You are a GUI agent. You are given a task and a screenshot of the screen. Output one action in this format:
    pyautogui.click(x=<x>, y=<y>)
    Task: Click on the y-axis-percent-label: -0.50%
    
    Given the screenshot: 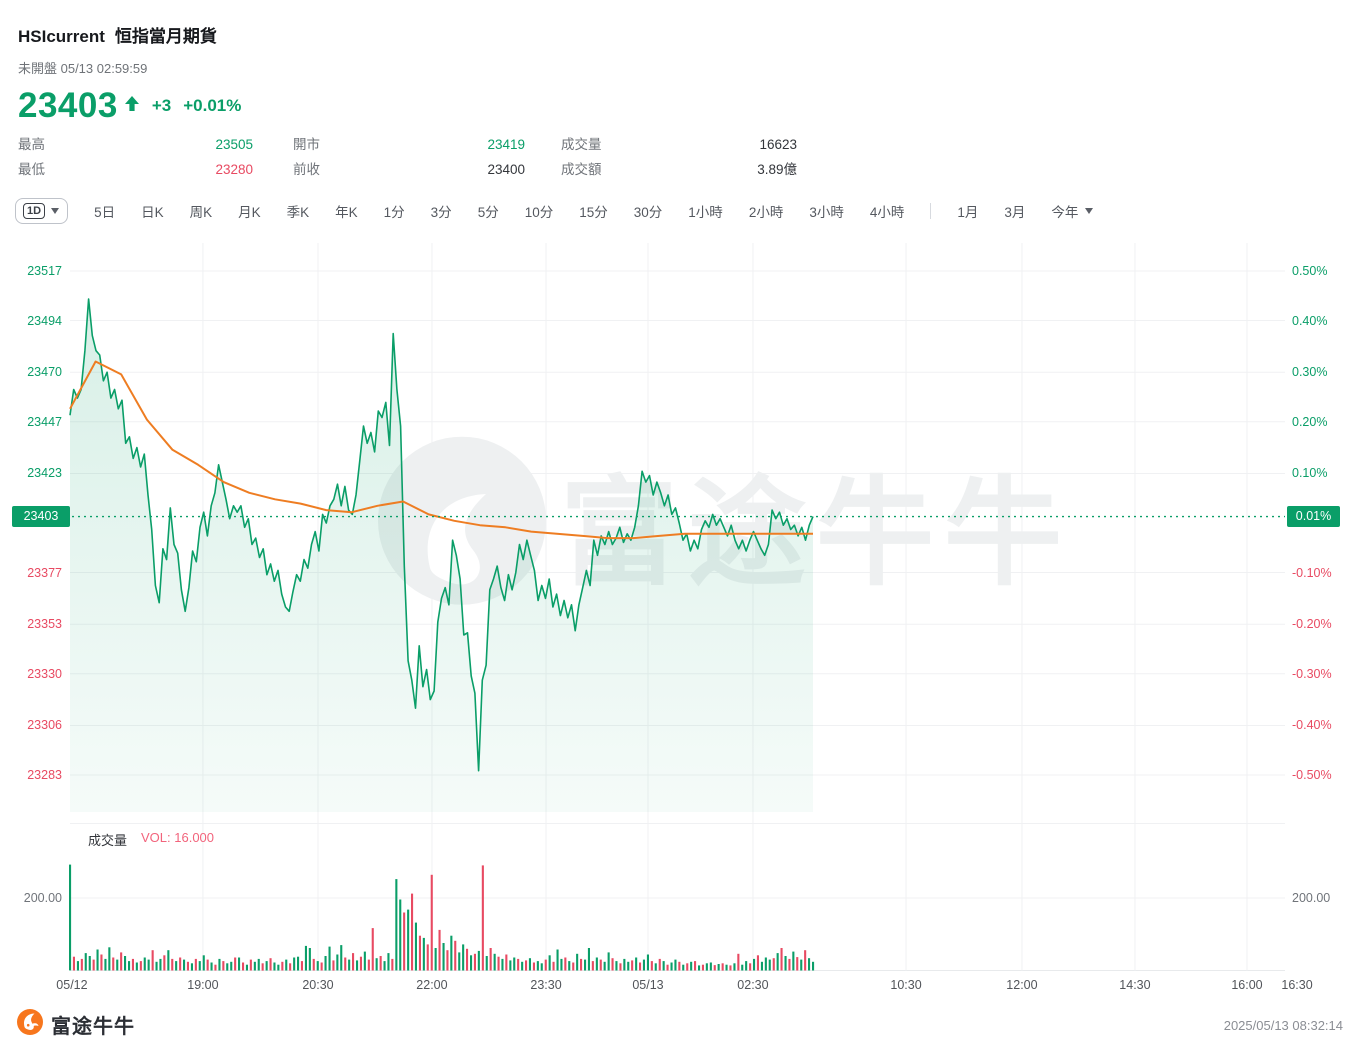 What is the action you would take?
    pyautogui.click(x=1312, y=775)
    